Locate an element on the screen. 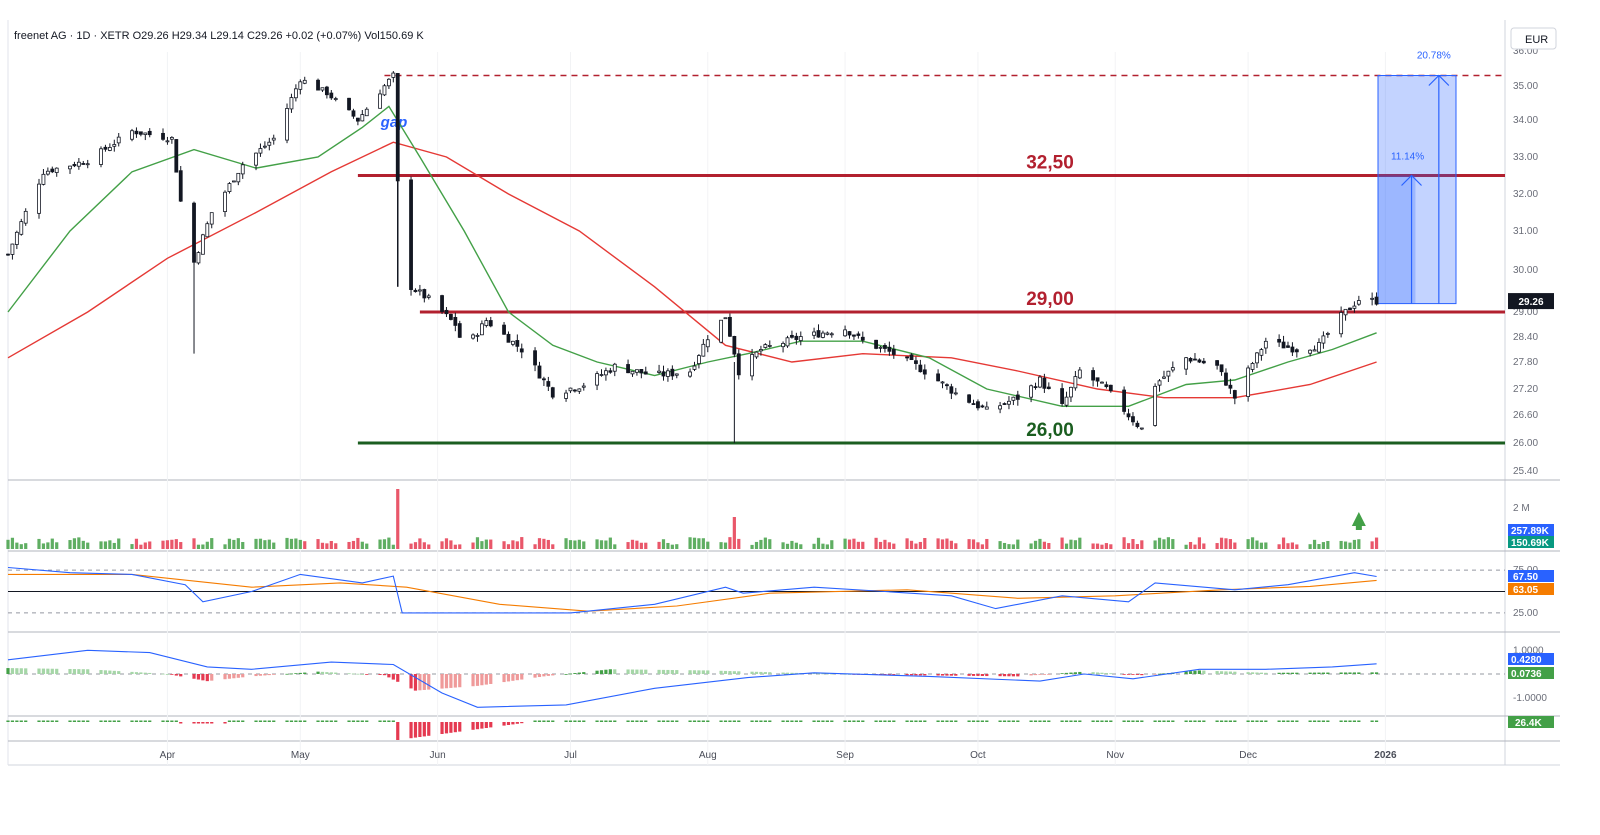  volume-tick: 2 M is located at coordinates (1521, 508).